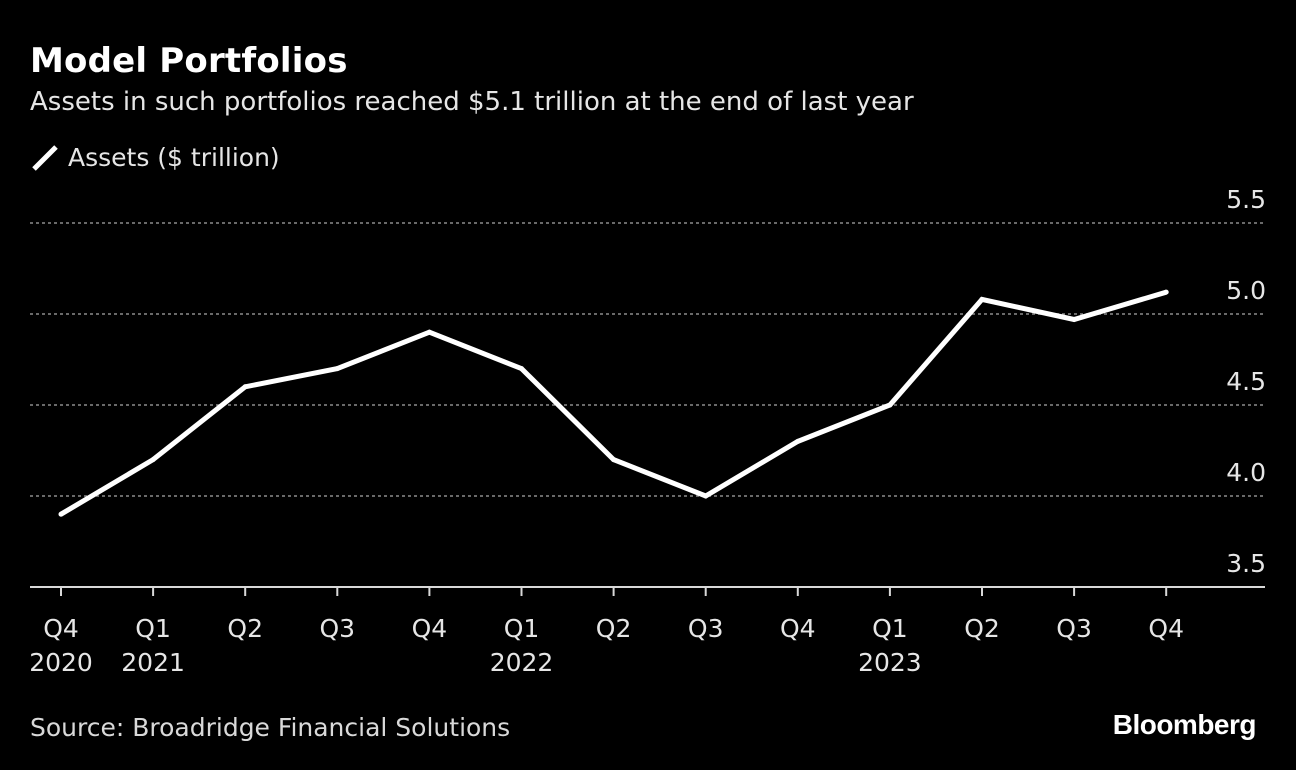 This screenshot has width=1296, height=770. I want to click on chart-title: Model Portfolios, so click(189, 61).